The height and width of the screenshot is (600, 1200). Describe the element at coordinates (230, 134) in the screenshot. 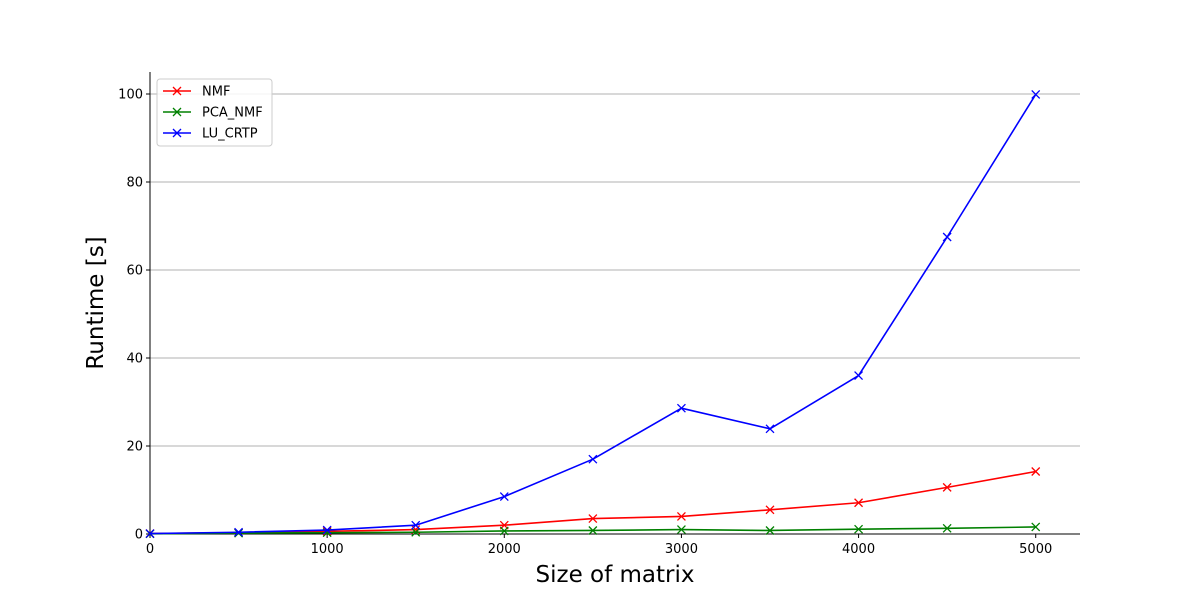

I see `legend-label-lu-crtp: LU_CRTP` at that location.